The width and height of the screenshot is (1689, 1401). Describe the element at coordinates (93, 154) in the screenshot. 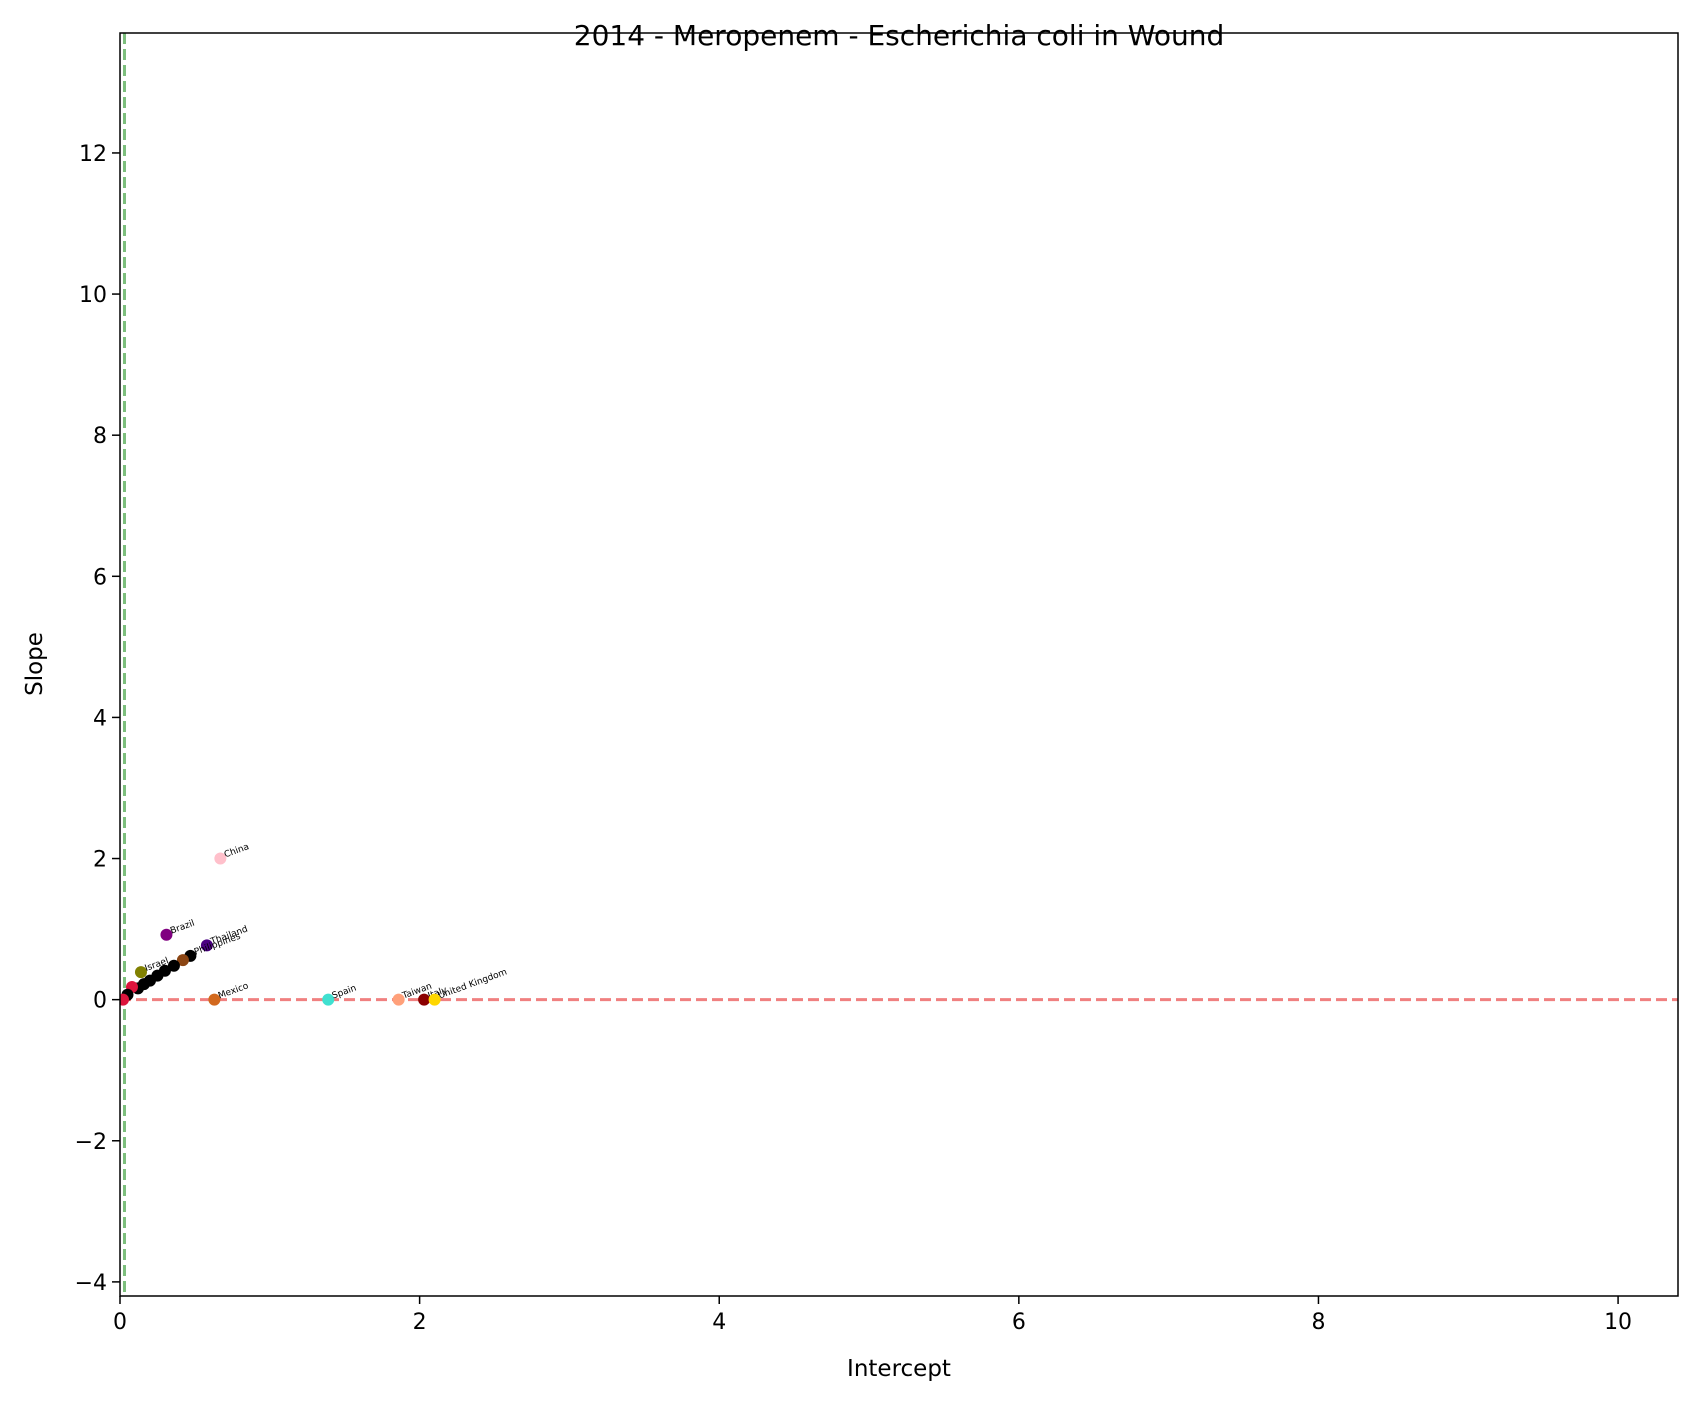

I see `y-tick-label: 12` at that location.